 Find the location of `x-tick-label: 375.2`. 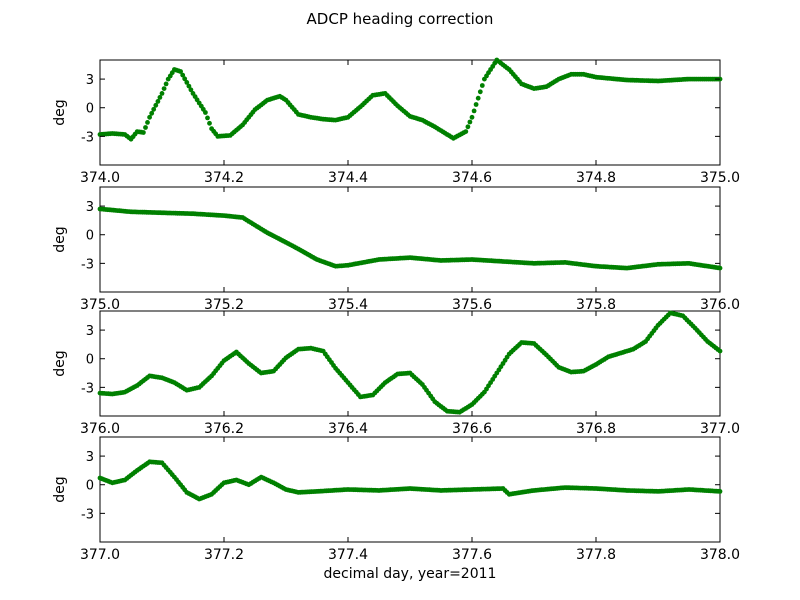

x-tick-label: 375.2 is located at coordinates (224, 305).